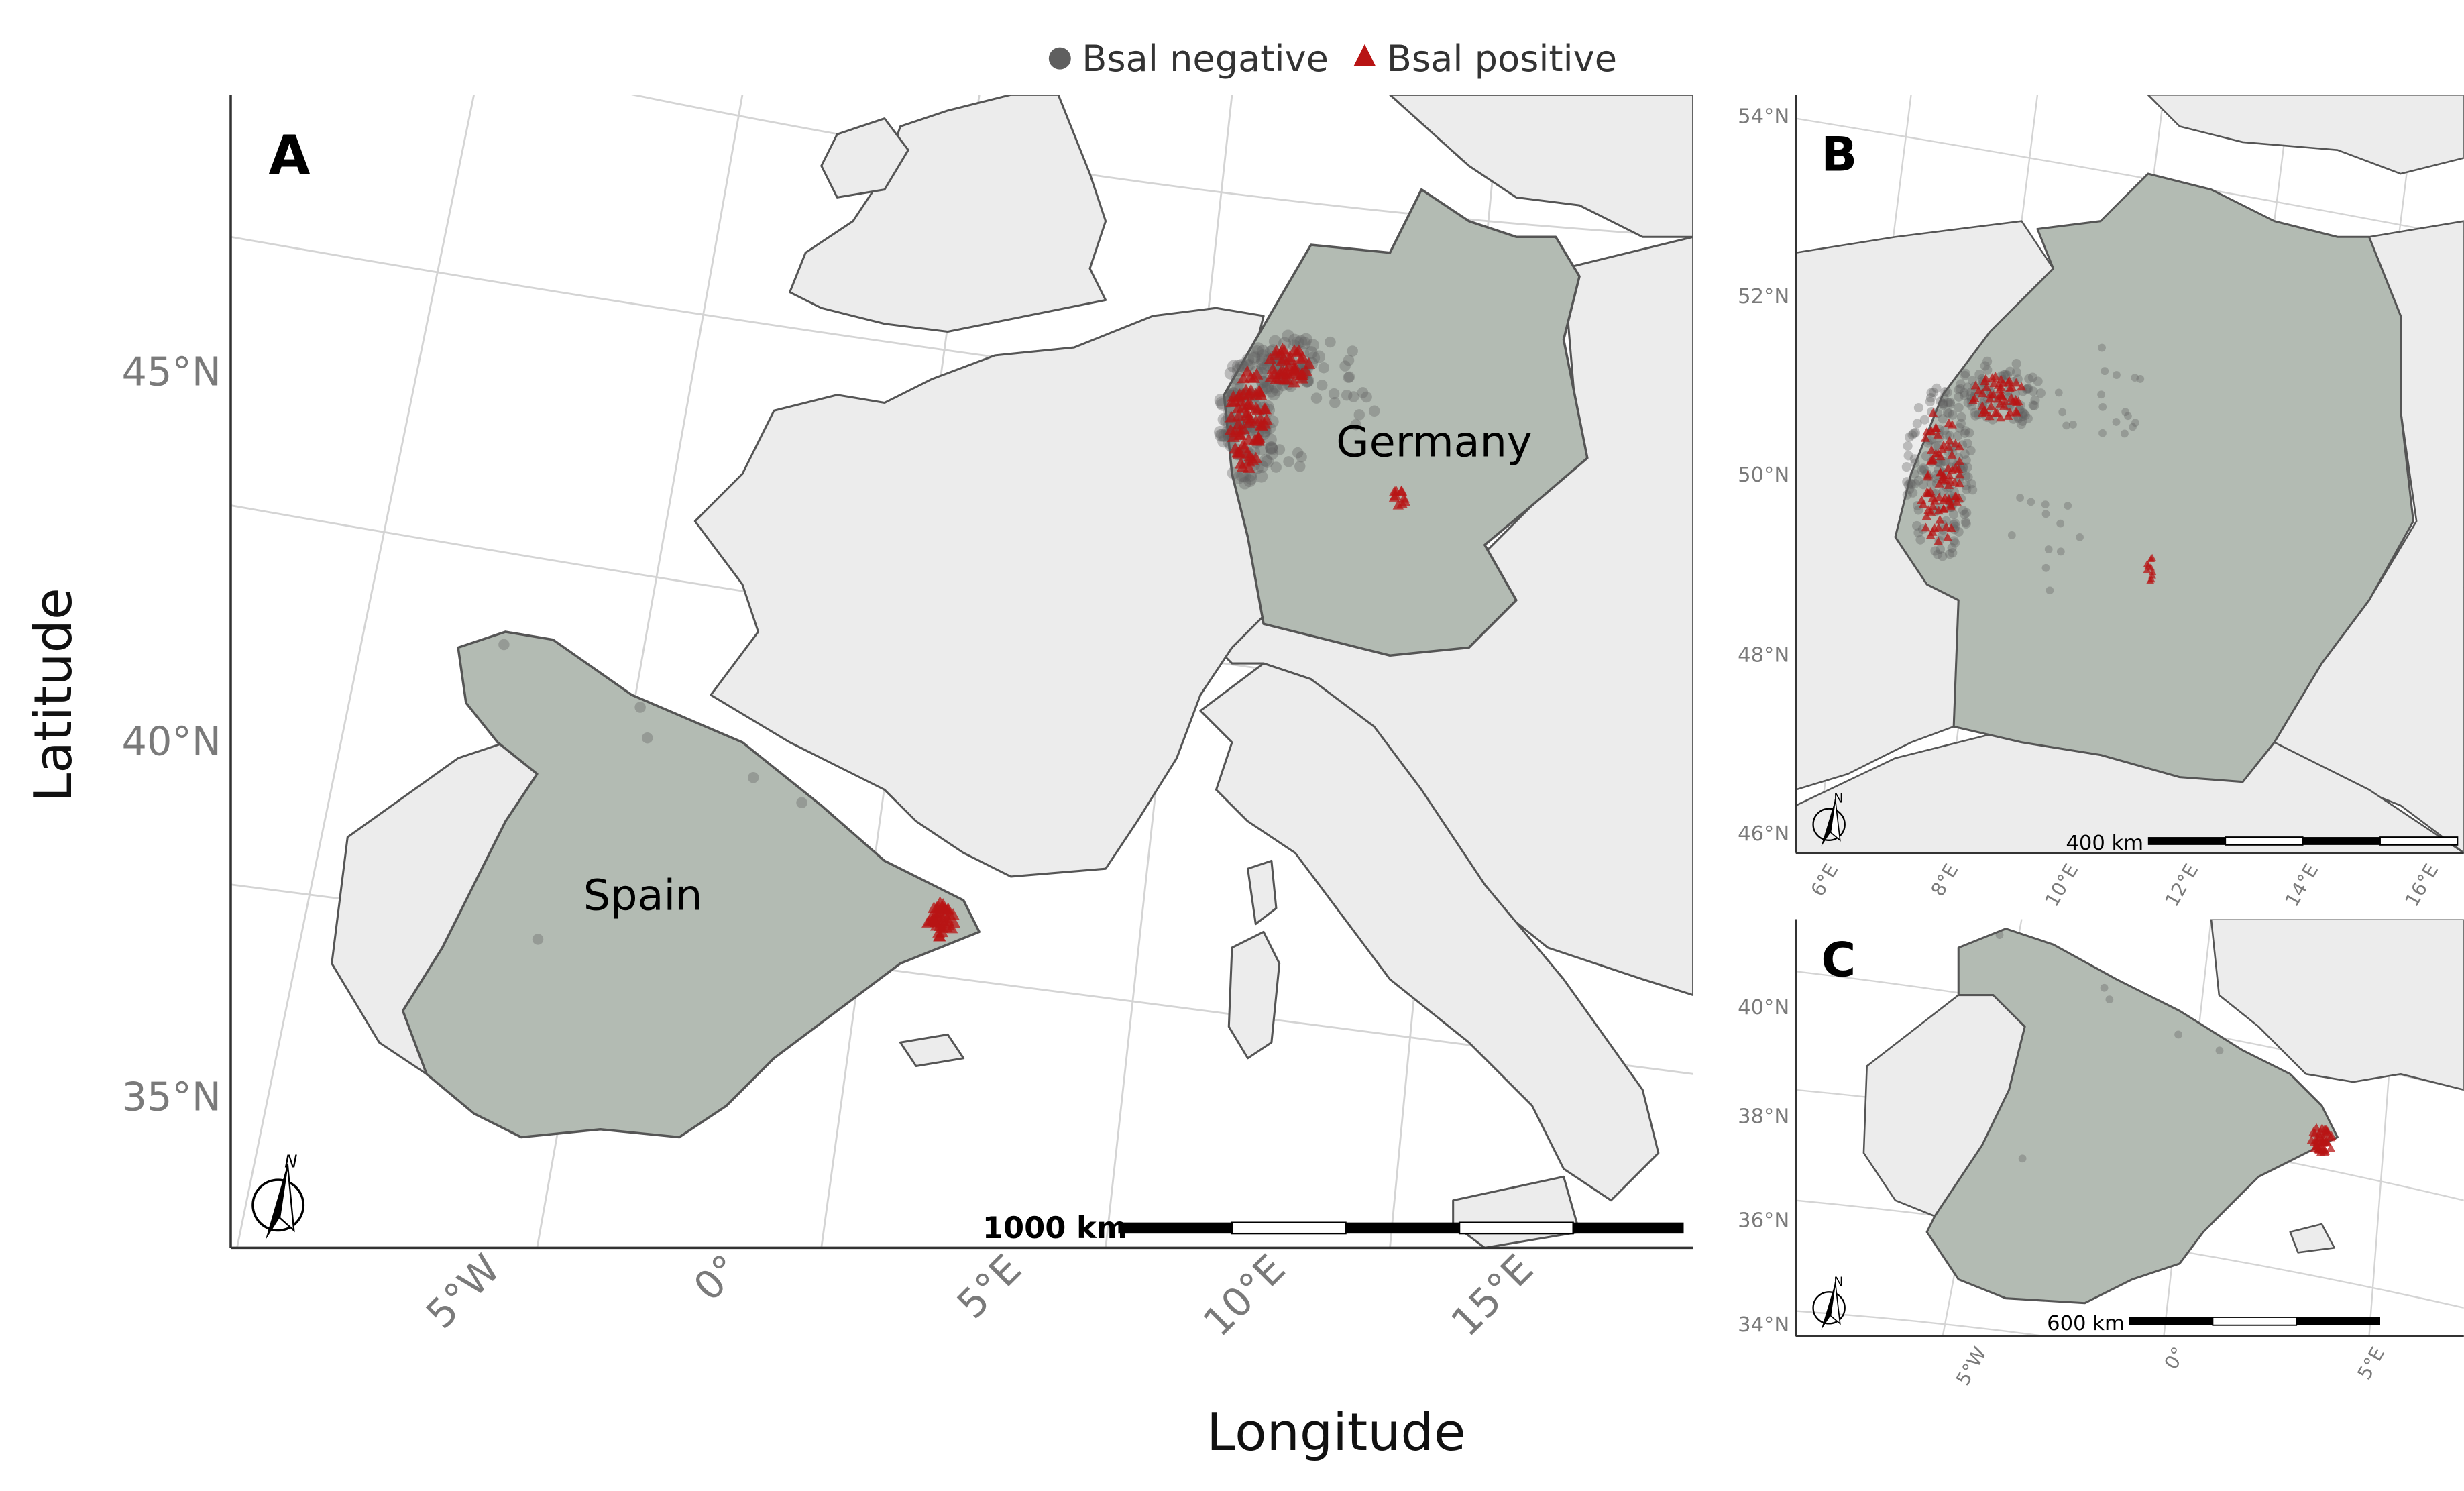 The image size is (2464, 1491). Describe the element at coordinates (989, 1286) in the screenshot. I see `svg-text: 5°E` at that location.